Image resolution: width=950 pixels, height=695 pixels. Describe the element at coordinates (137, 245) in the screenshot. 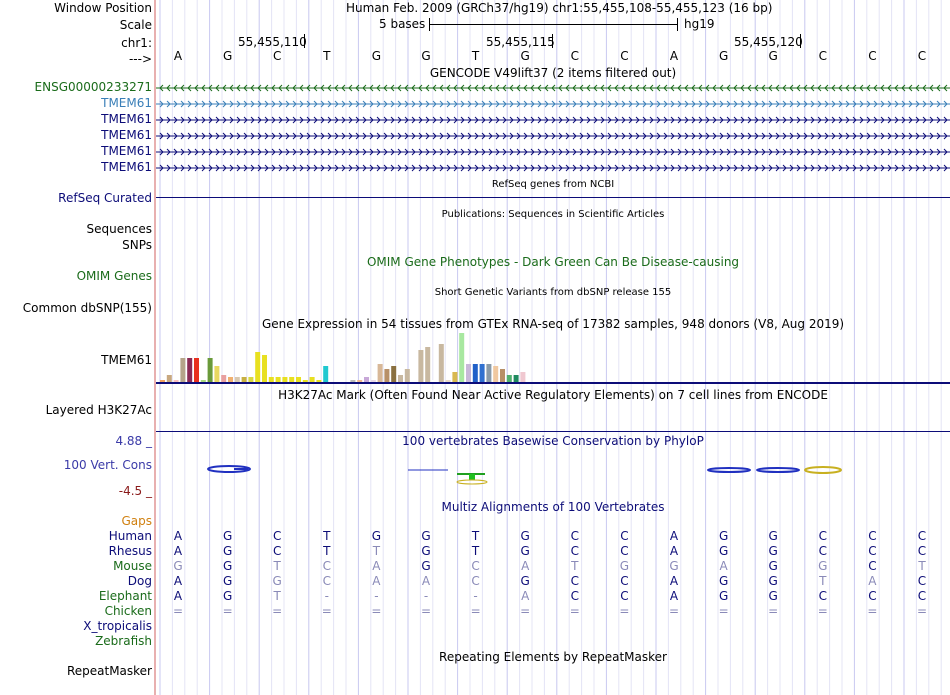

I see `snps-label: SNPs` at that location.